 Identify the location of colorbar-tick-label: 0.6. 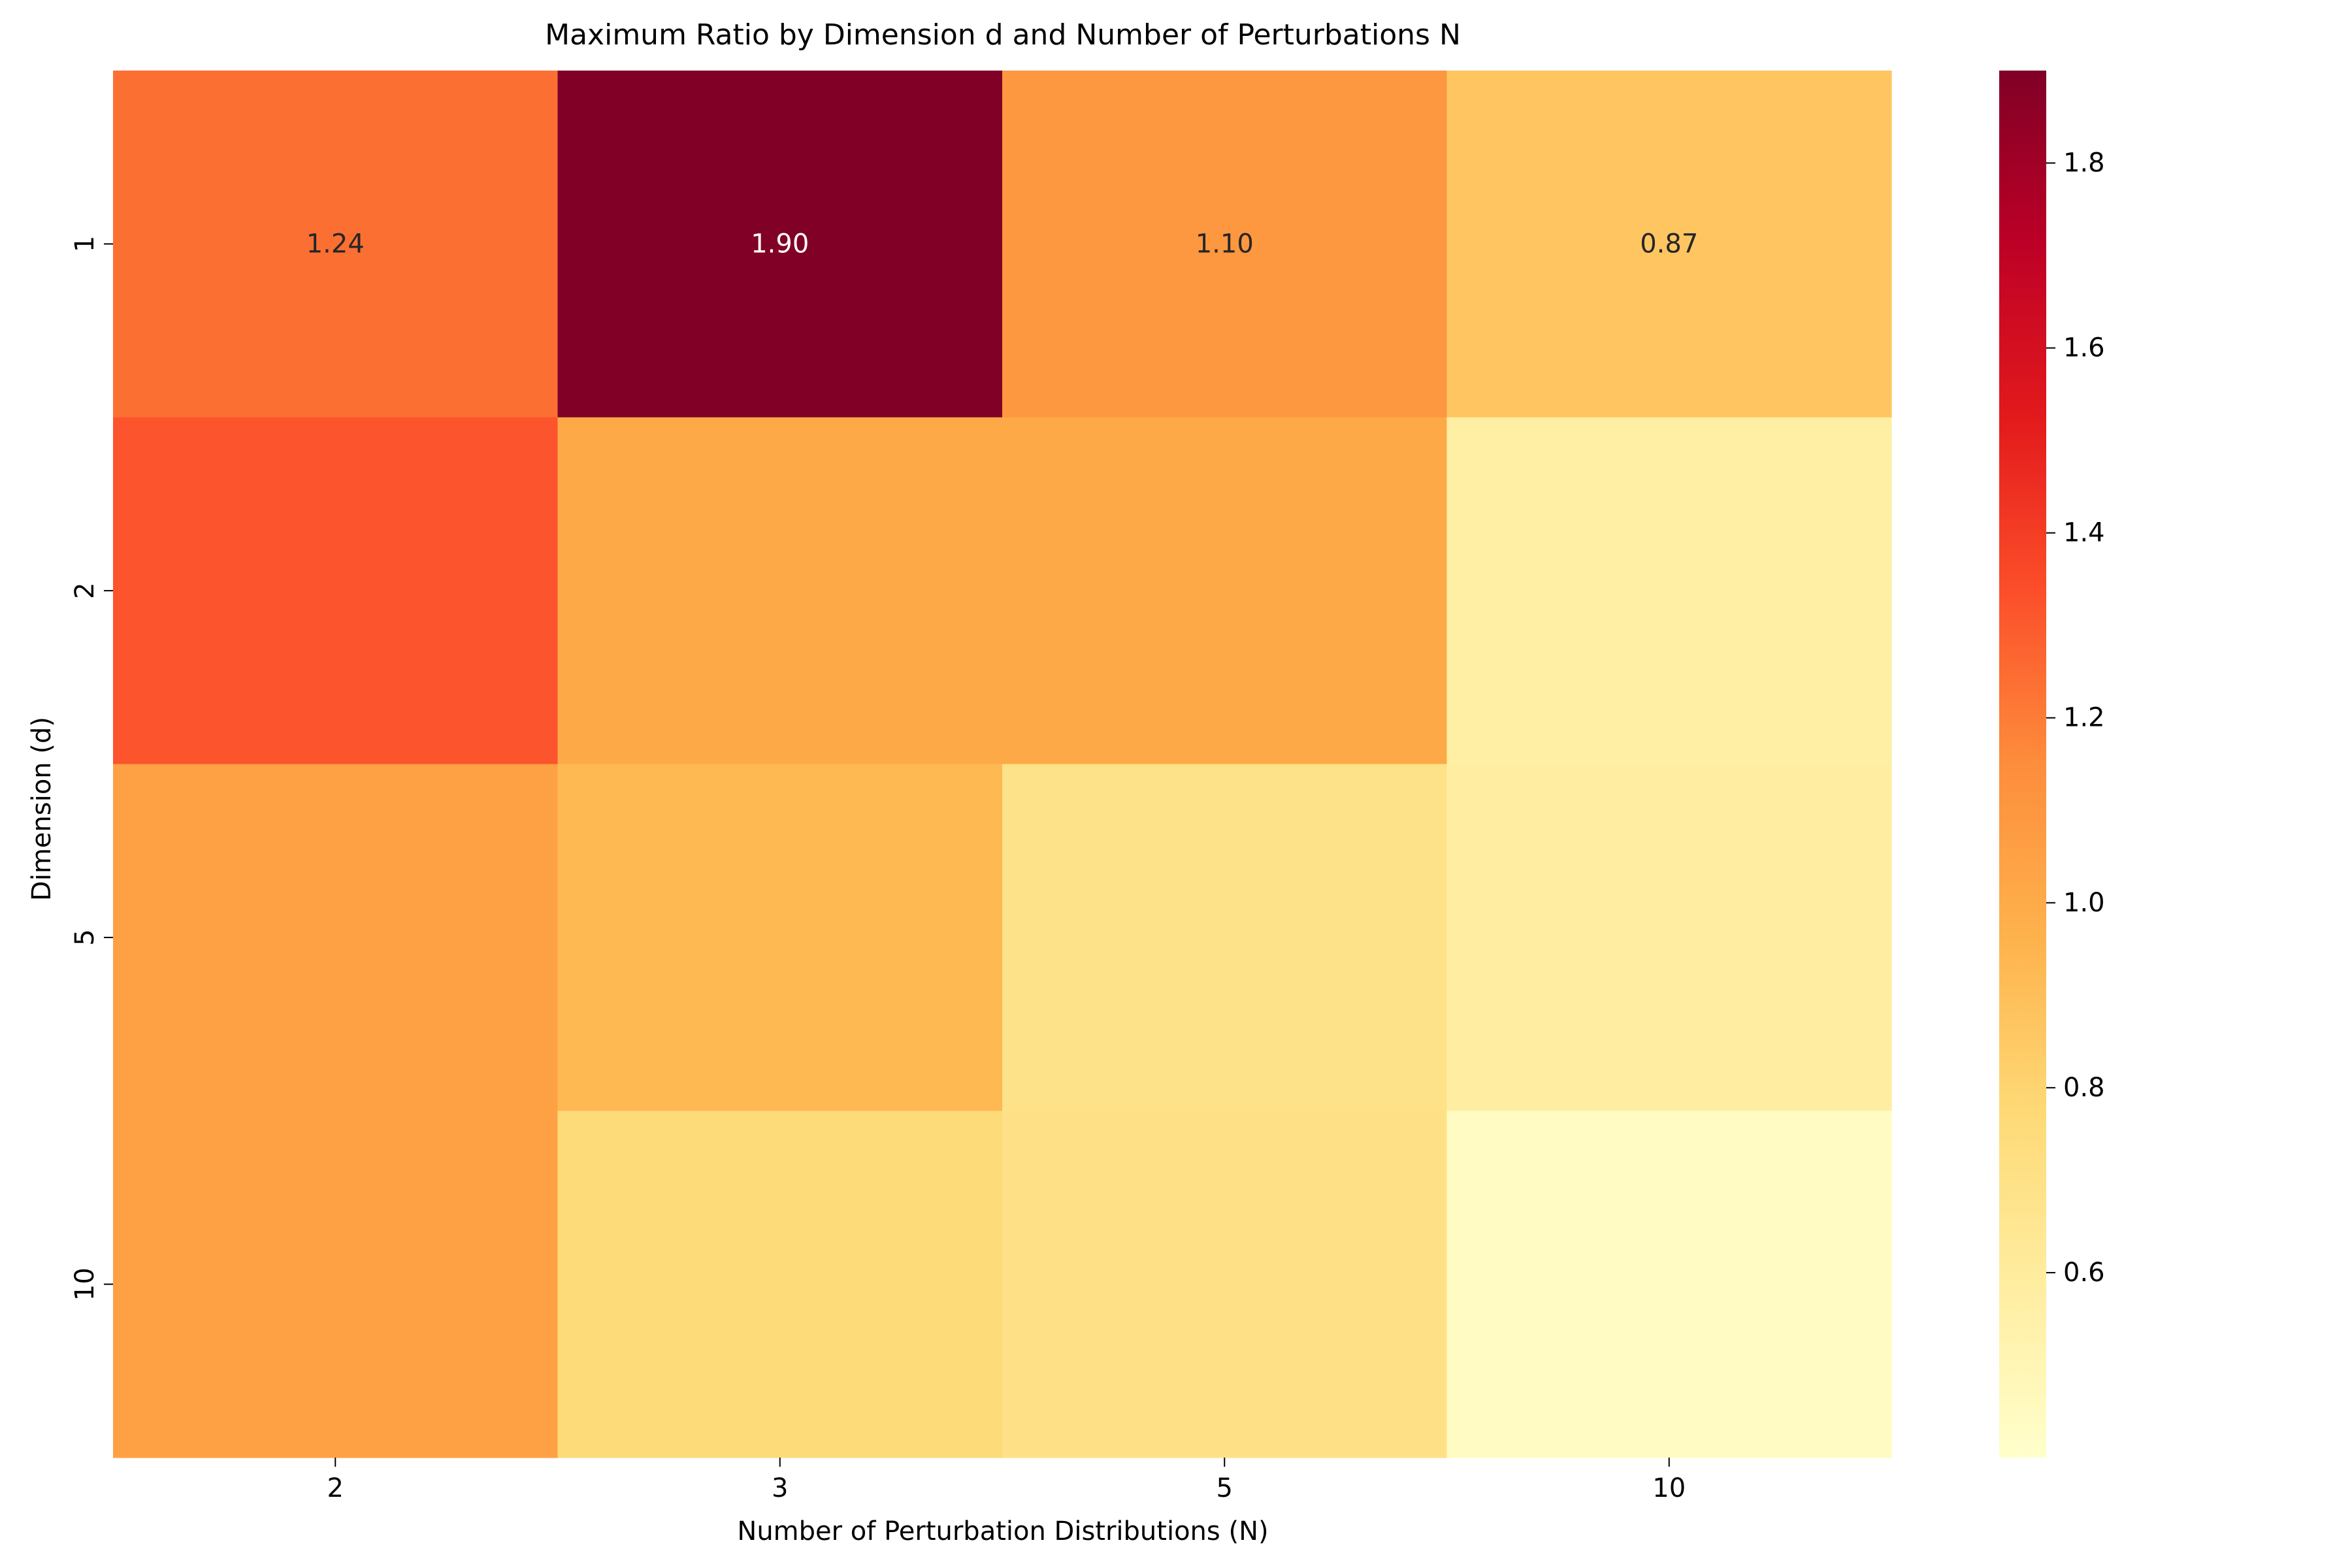
(2084, 1273).